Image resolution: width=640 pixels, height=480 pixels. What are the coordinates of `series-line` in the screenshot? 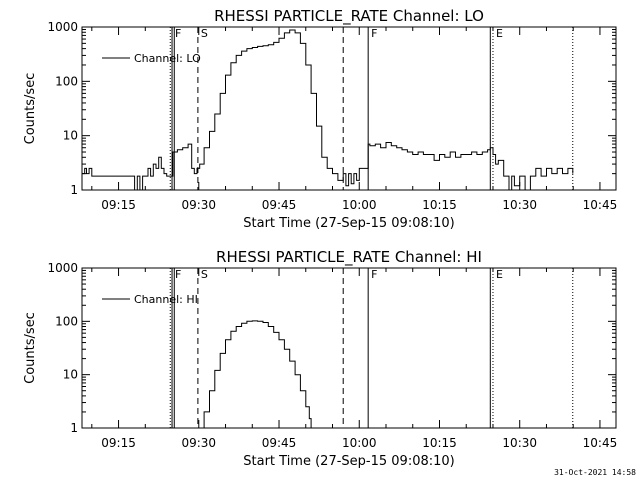 It's located at (255, 374).